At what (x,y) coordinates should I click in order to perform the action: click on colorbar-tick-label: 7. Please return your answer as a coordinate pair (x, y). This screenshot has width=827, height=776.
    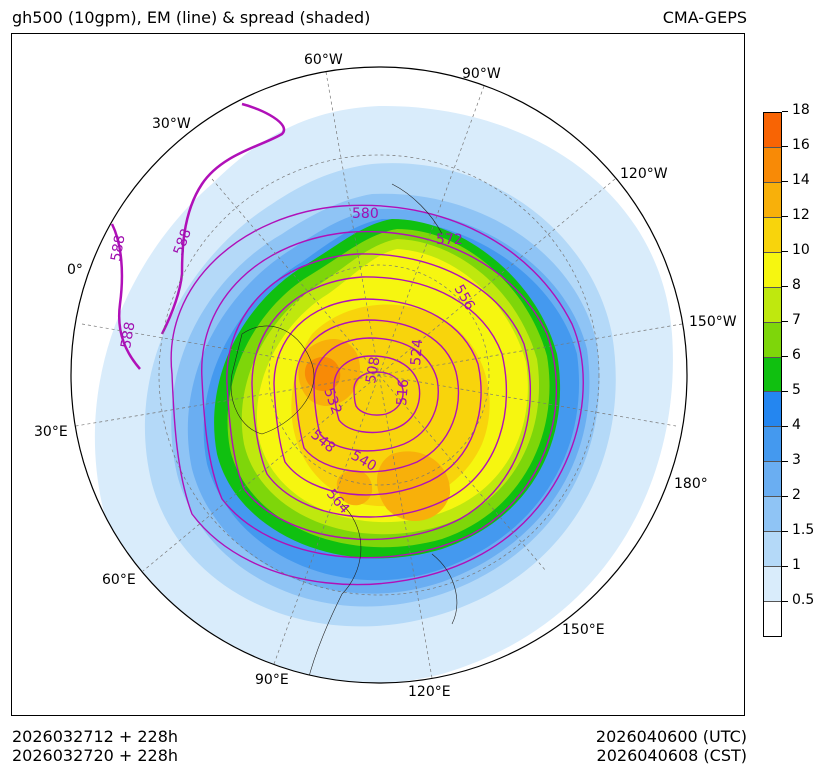
    Looking at the image, I should click on (791, 320).